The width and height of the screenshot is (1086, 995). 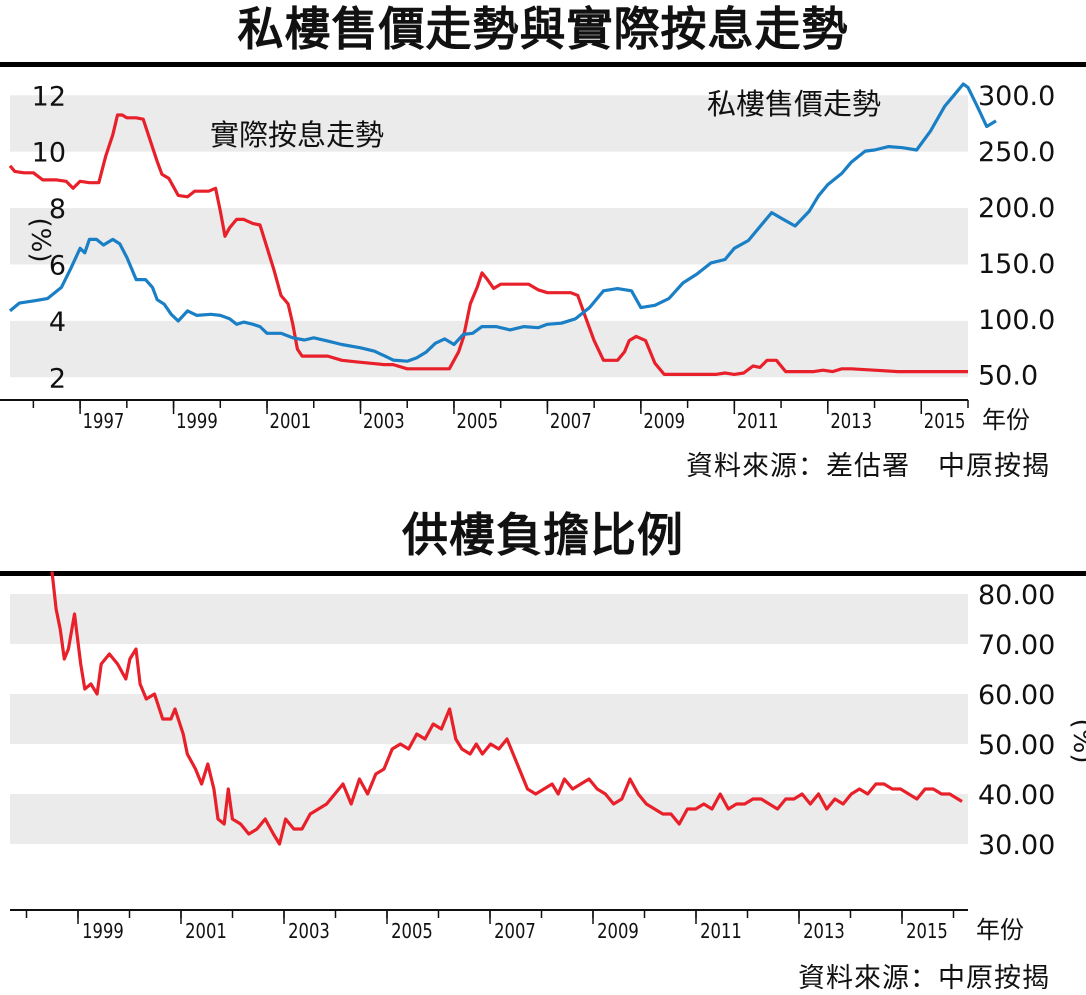 I want to click on y-left-tick-label: 6, so click(x=57, y=265).